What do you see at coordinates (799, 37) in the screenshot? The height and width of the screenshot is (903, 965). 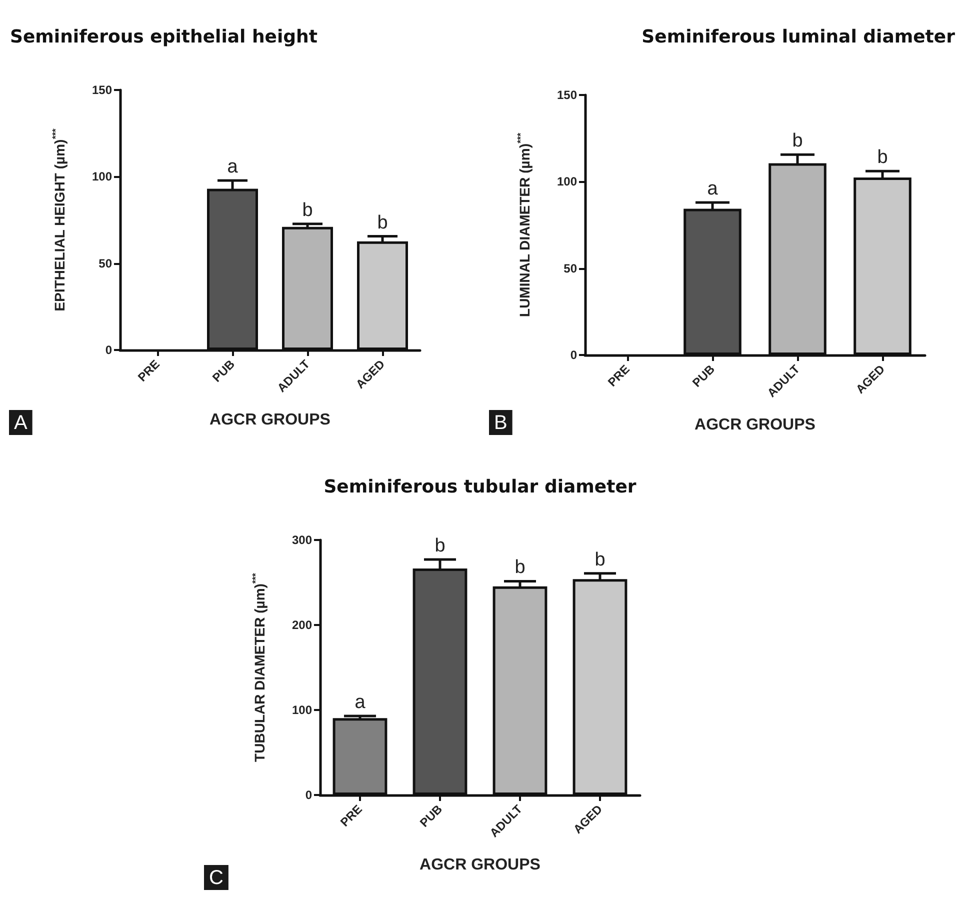 I see `chart-title: Seminiferous luminal diameter` at bounding box center [799, 37].